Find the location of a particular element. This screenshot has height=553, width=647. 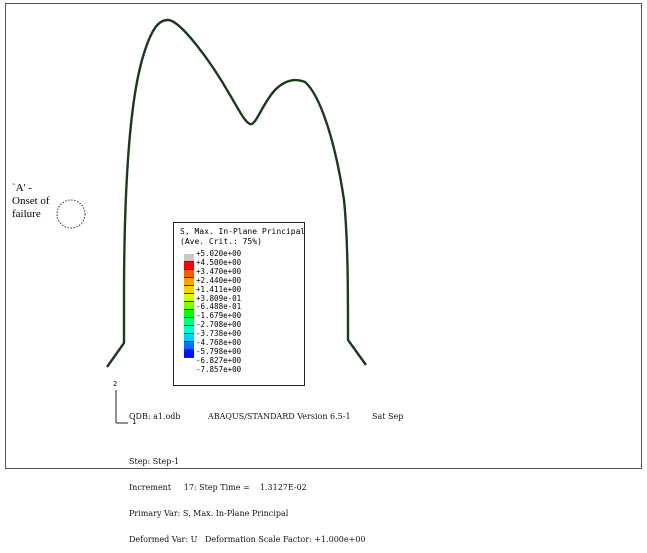

failure-annotation: `A' - Onset of failure is located at coordinates (31, 201).